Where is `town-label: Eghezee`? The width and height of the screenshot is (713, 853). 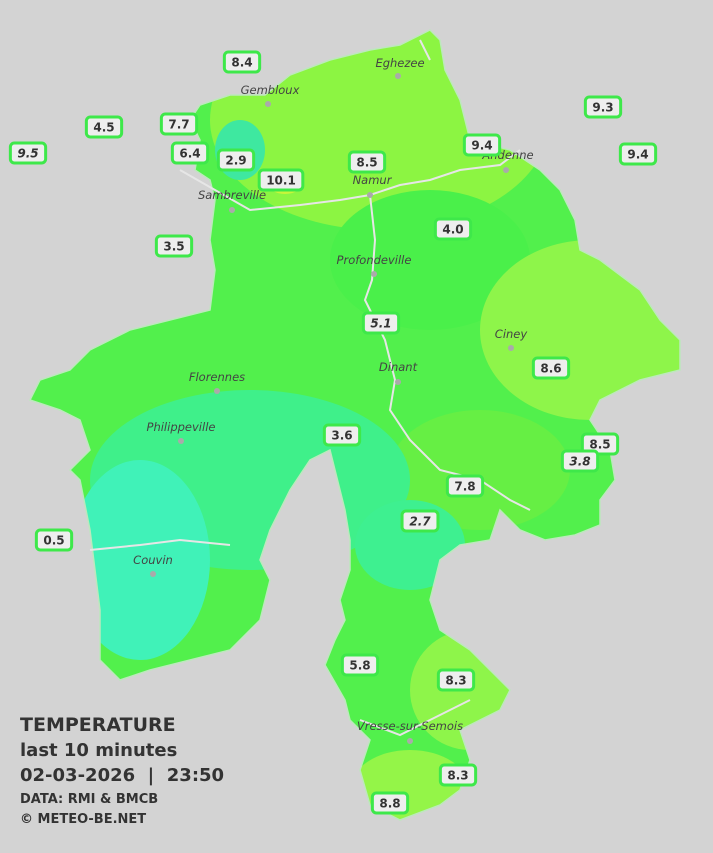 town-label: Eghezee is located at coordinates (399, 63).